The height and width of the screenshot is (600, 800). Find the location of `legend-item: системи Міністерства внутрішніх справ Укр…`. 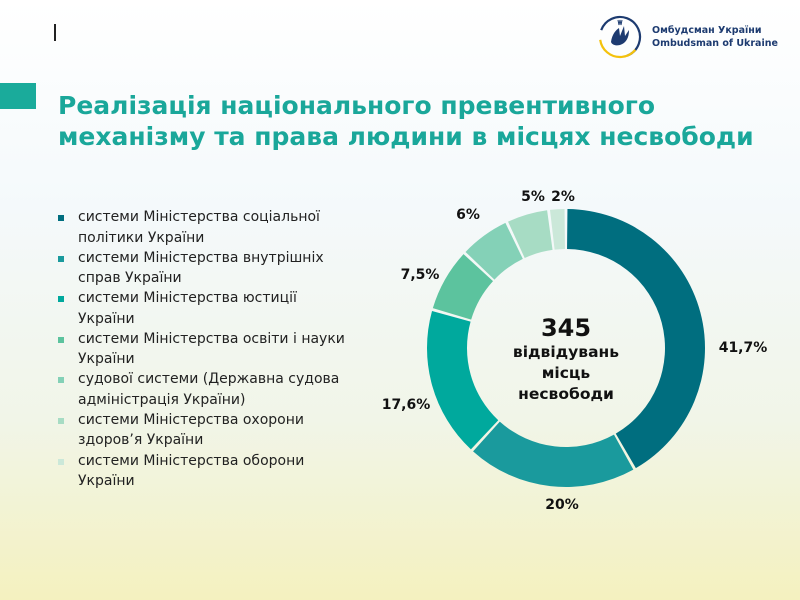

legend-item: системи Міністерства внутрішніх справ Укр… is located at coordinates (218, 268).